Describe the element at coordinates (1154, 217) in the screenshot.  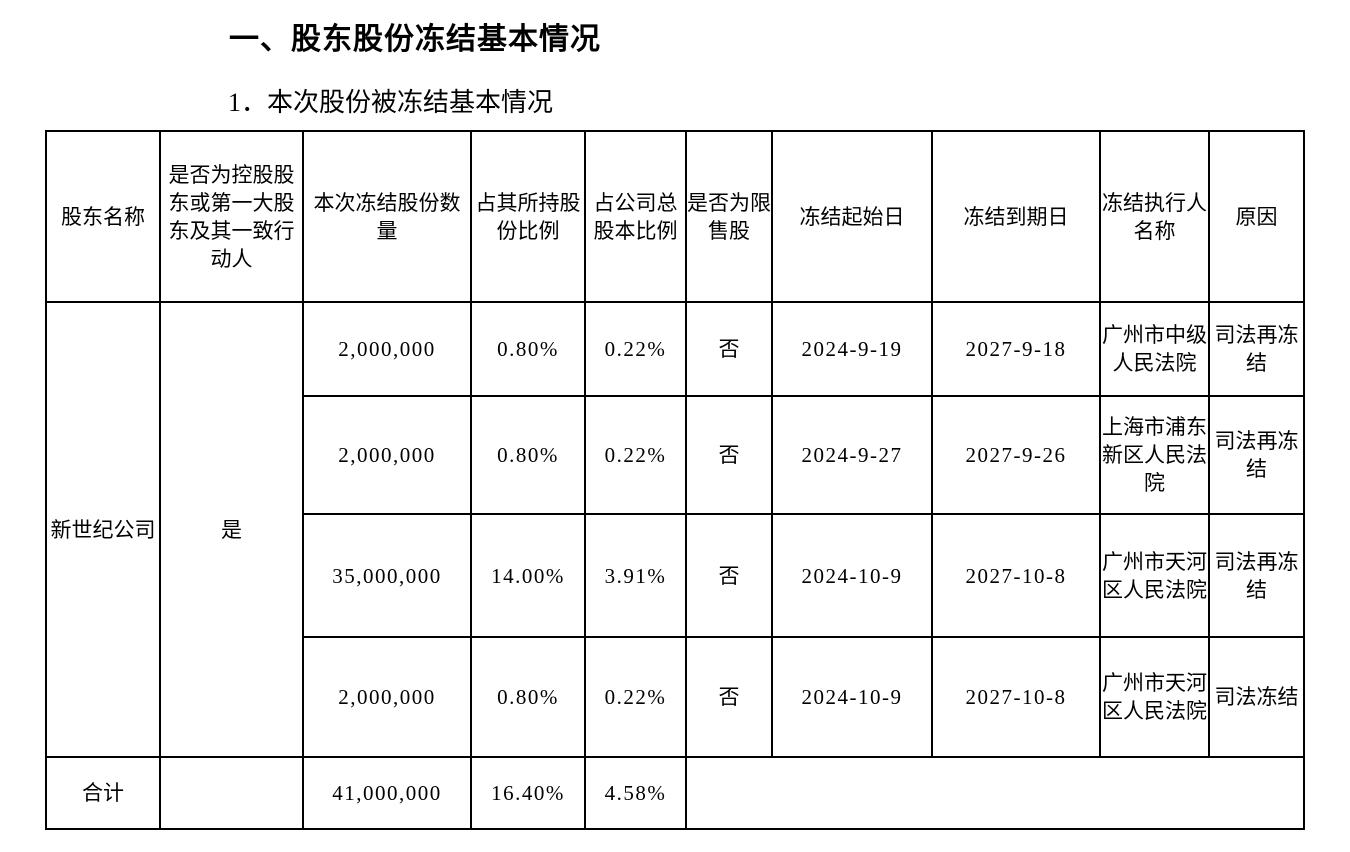
I see `col-header-freeze-executor: 冻结执行人名称` at that location.